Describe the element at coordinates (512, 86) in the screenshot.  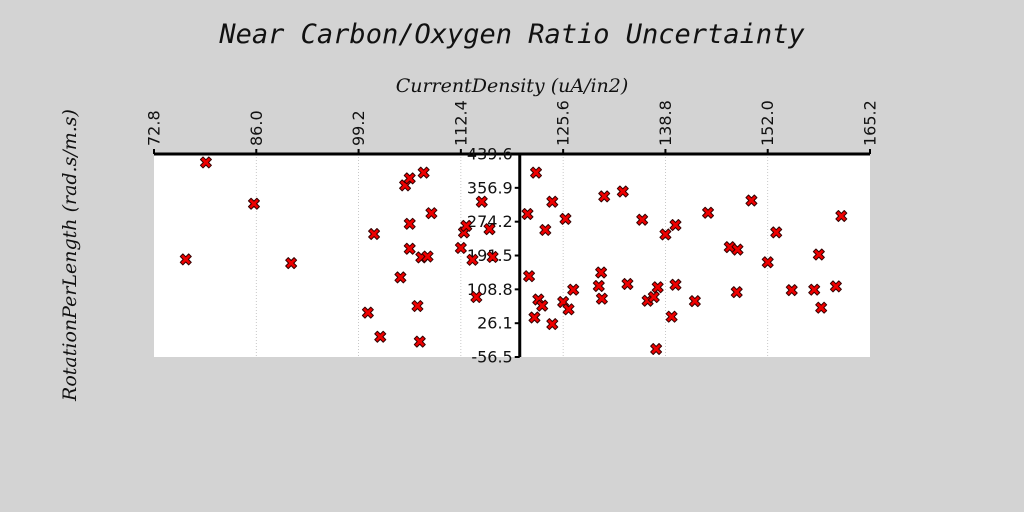
I see `x-axis-label: CurrentDensity (uA/in2)` at that location.